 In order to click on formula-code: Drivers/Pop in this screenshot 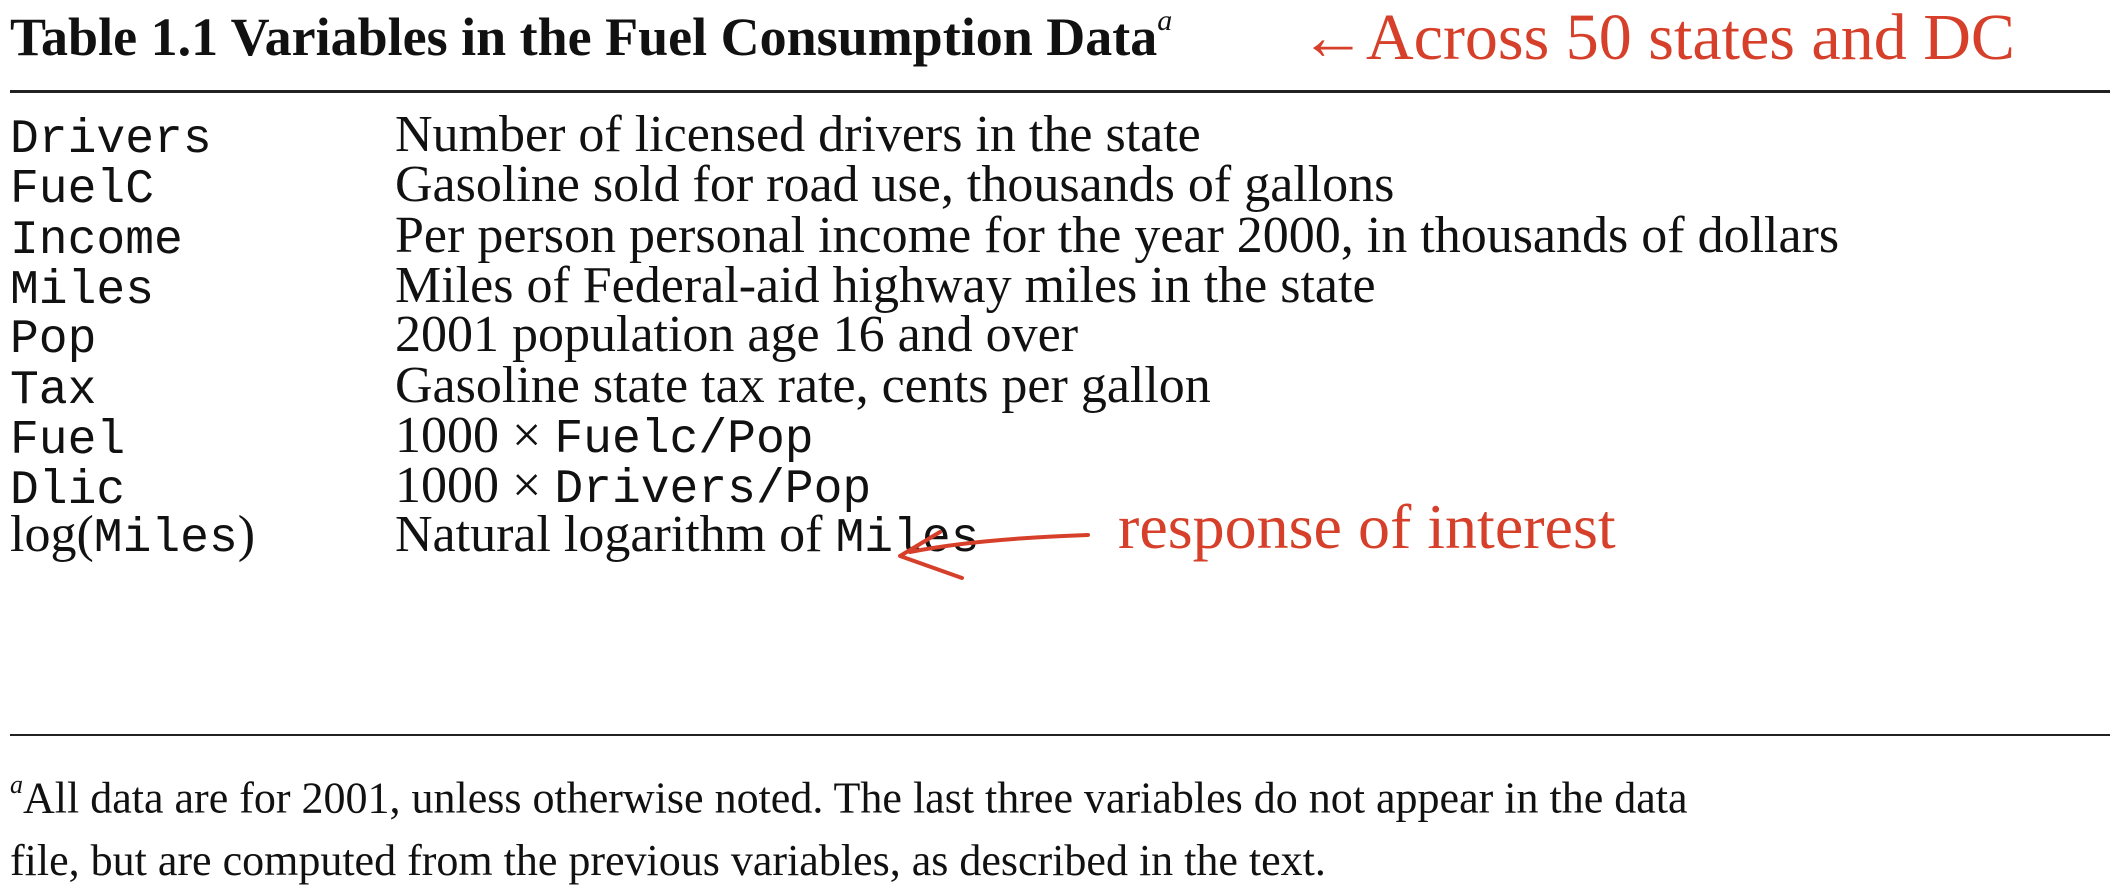, I will do `click(713, 490)`.